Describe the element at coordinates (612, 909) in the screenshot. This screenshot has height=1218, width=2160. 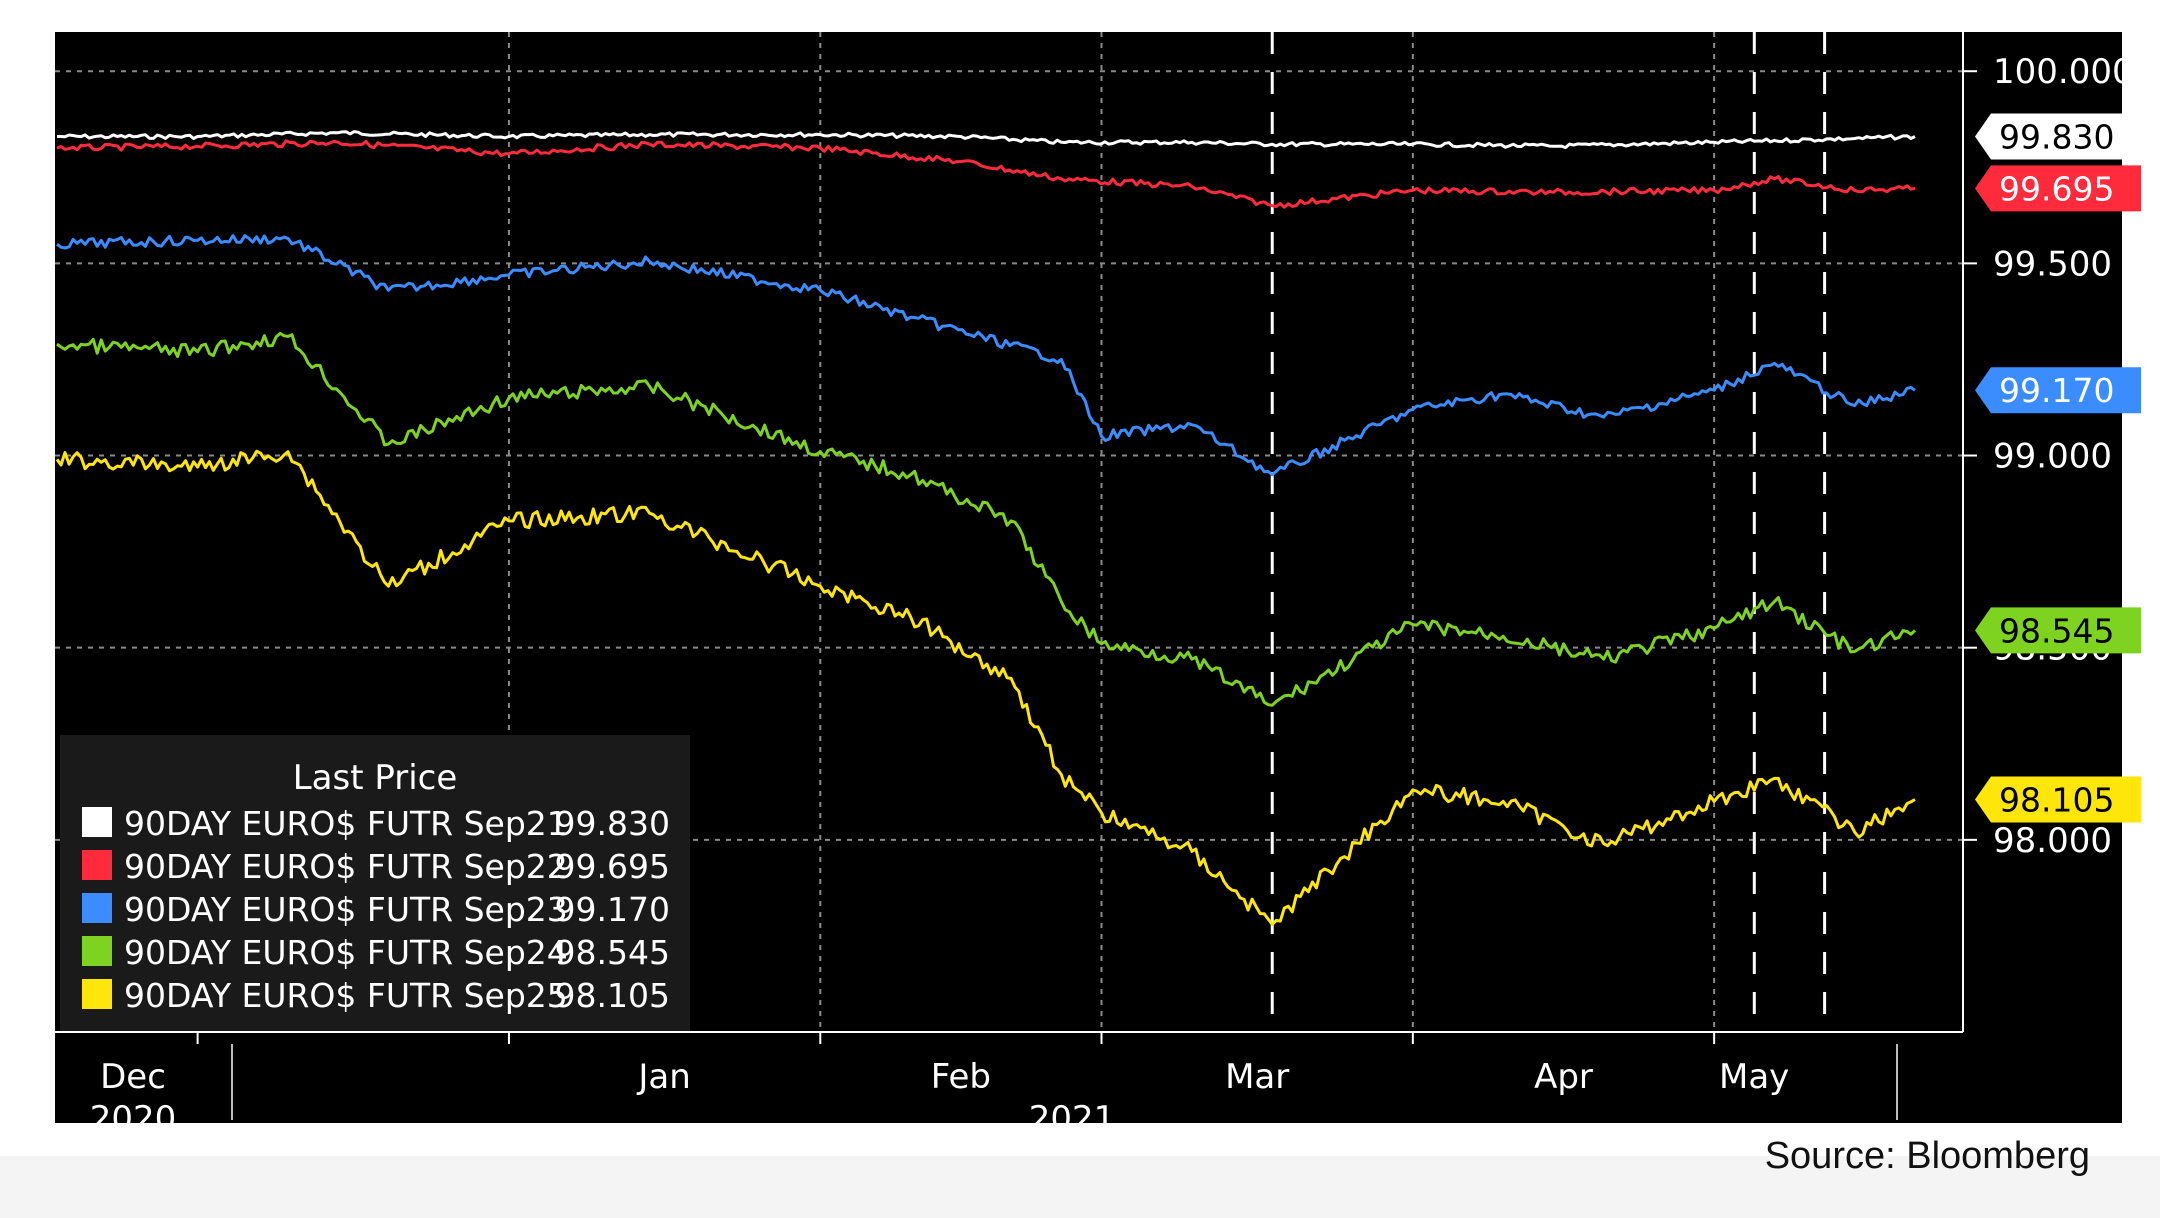
I see `legend-series-value: 99.170` at that location.